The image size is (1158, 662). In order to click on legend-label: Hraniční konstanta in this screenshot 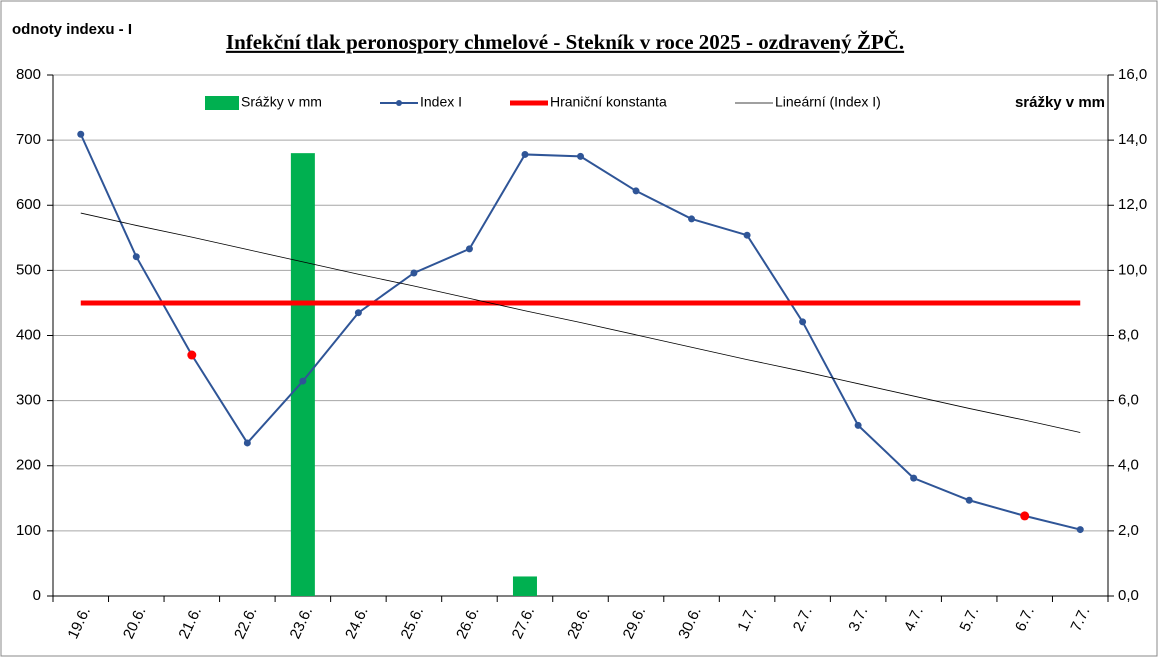, I will do `click(608, 102)`.